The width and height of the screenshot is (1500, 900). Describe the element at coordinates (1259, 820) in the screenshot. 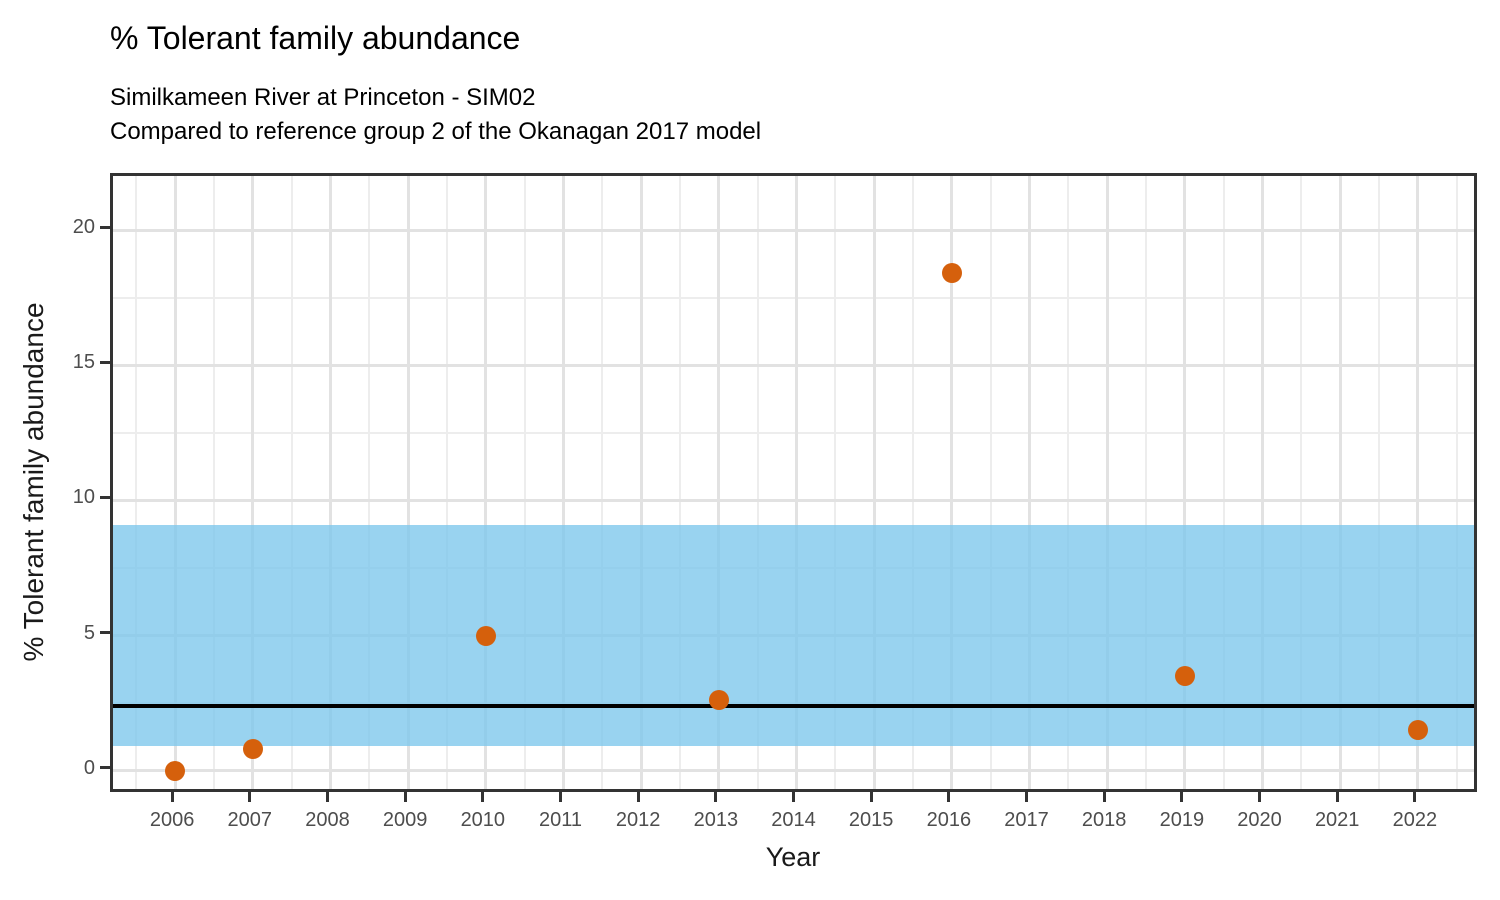

I see `x-tick-label: 2020` at that location.